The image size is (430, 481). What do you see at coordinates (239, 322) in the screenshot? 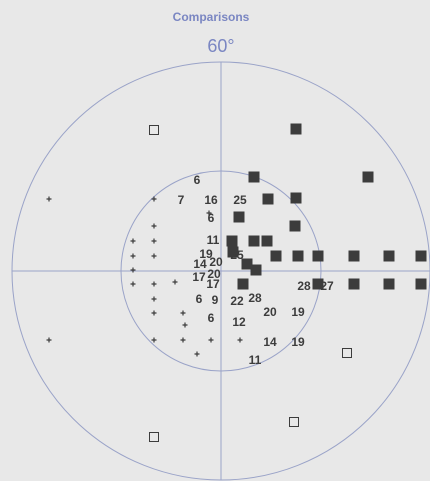
I see `threshold-value: 12` at bounding box center [239, 322].